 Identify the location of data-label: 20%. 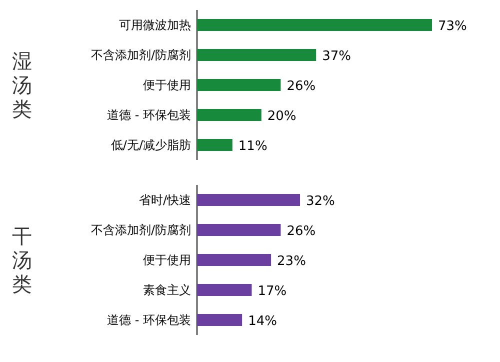
(281, 116).